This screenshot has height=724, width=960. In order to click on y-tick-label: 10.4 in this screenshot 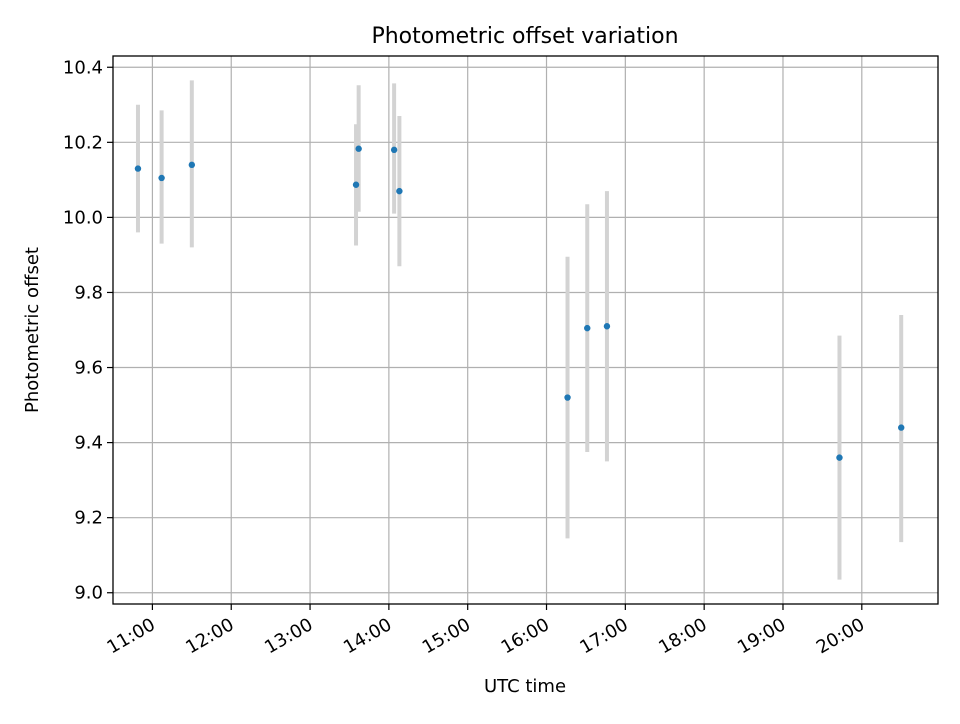, I will do `click(83, 67)`.